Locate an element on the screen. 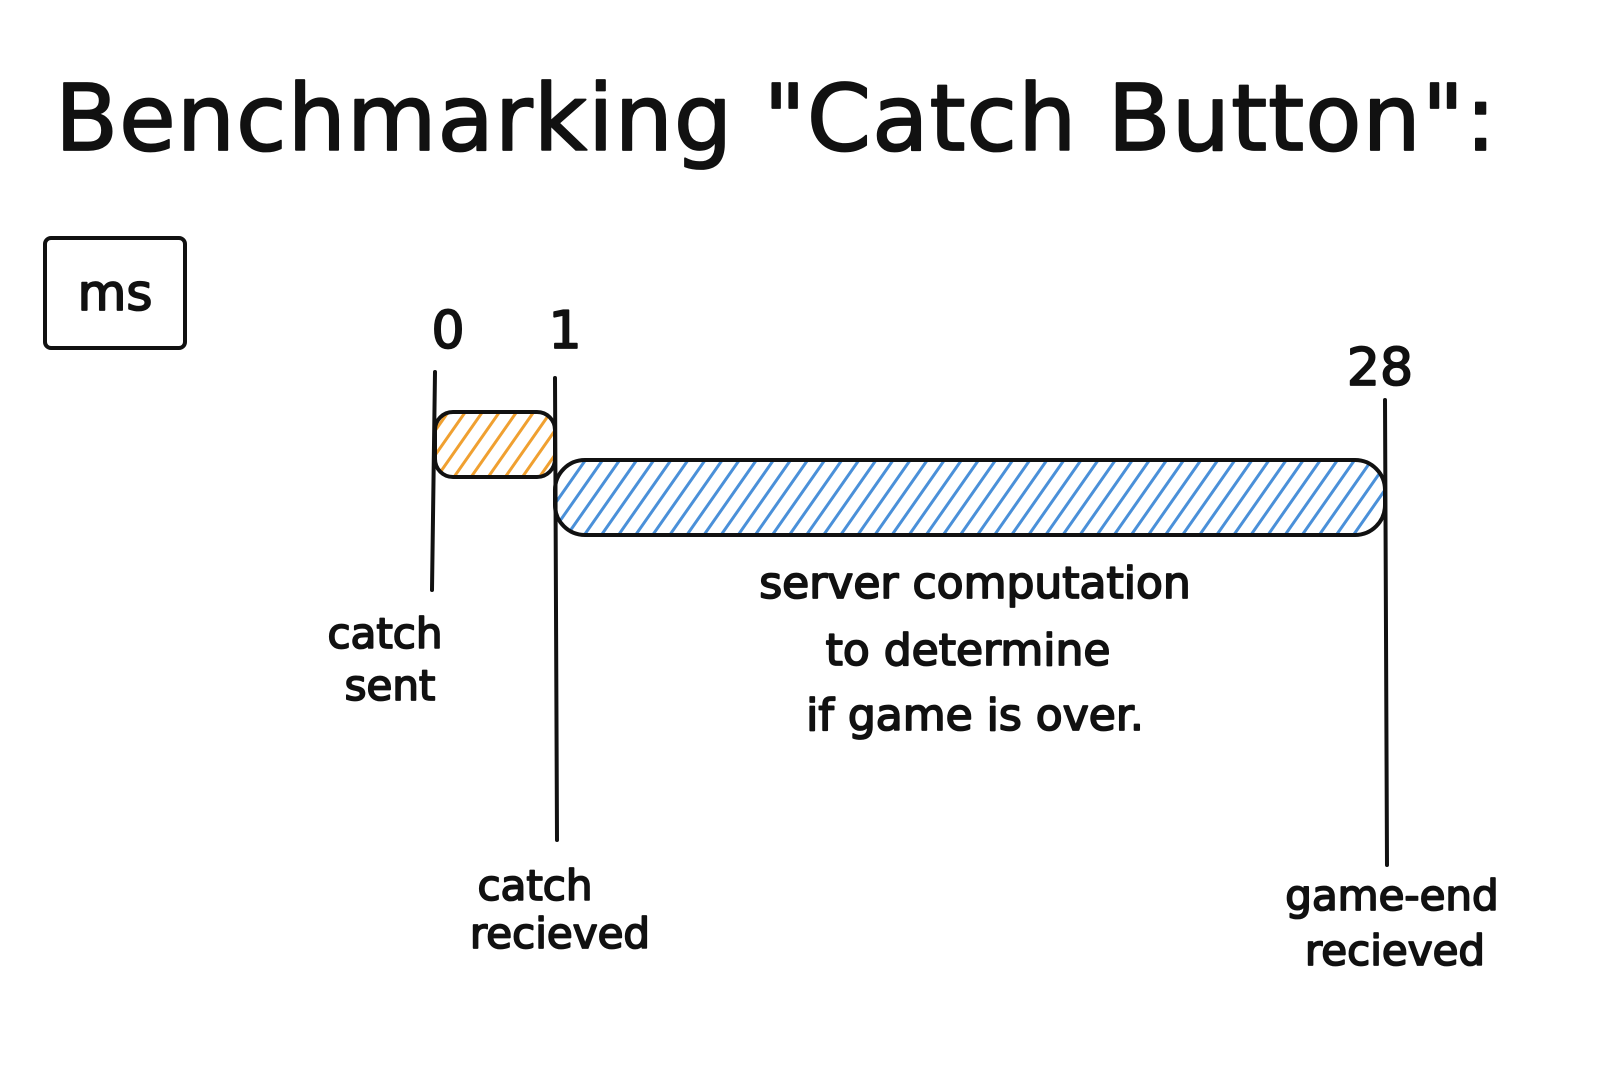 This screenshot has height=1067, width=1622. segment-bar-server-computation is located at coordinates (970, 497).